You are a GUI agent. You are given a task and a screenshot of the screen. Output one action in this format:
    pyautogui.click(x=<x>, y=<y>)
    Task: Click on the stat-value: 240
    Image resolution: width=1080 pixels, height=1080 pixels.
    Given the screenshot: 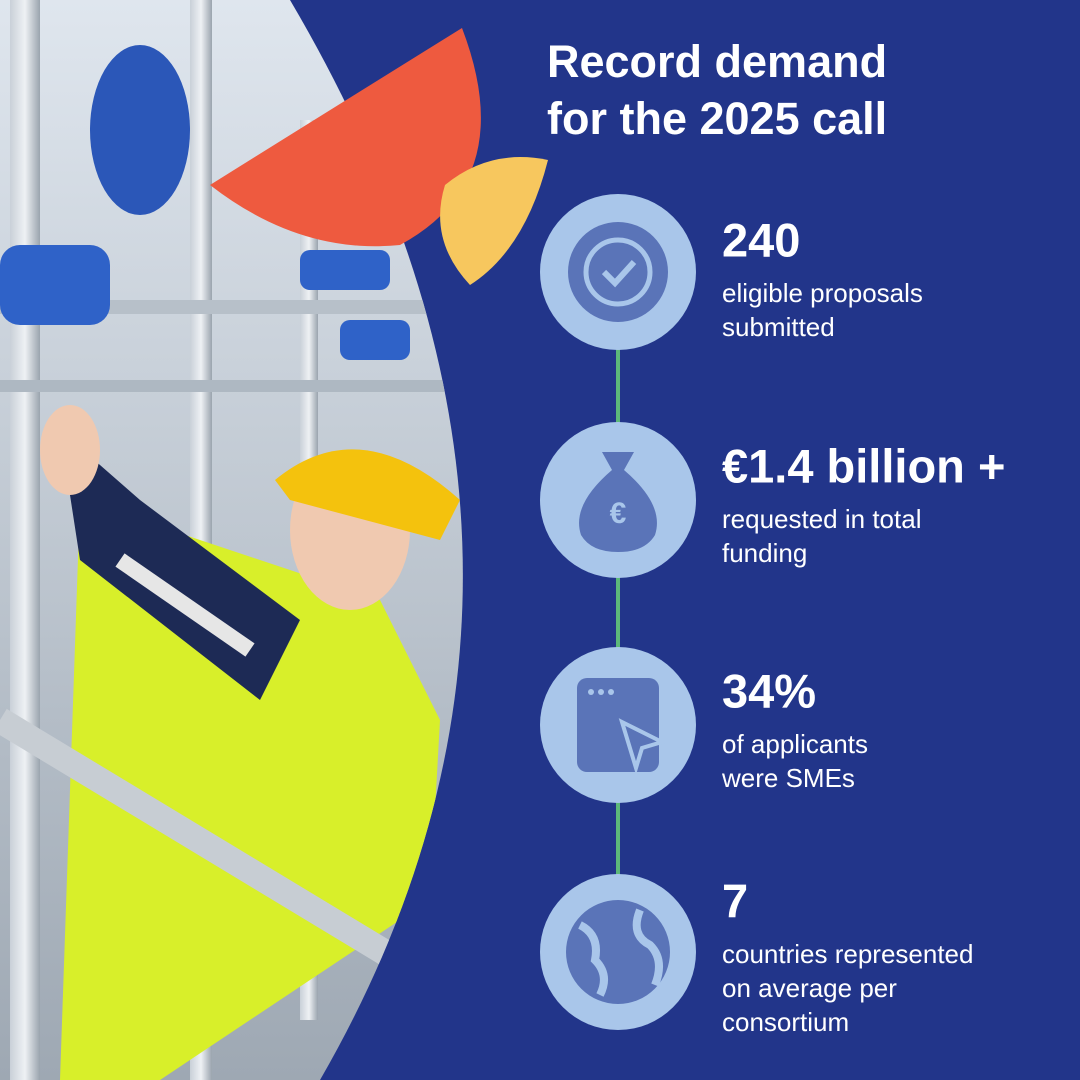 What is the action you would take?
    pyautogui.click(x=761, y=239)
    